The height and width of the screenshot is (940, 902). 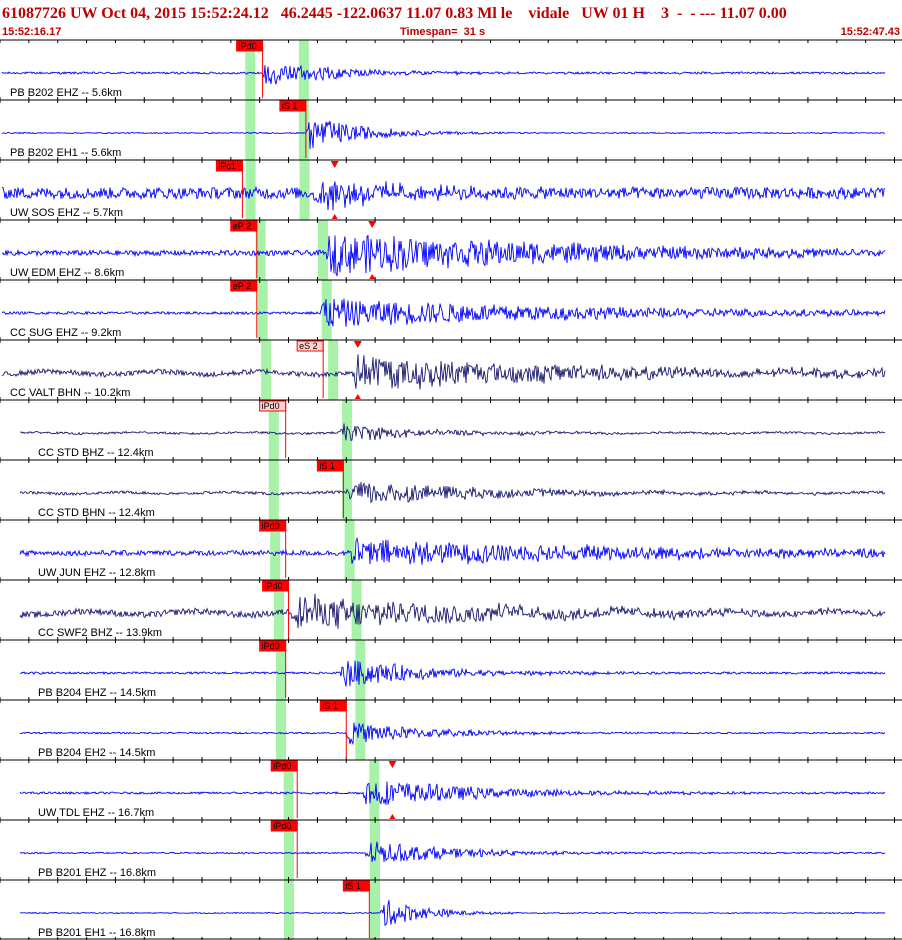 I want to click on trace-row: eP 2 CC SUG EHZ -- 9.2km, so click(x=451, y=309).